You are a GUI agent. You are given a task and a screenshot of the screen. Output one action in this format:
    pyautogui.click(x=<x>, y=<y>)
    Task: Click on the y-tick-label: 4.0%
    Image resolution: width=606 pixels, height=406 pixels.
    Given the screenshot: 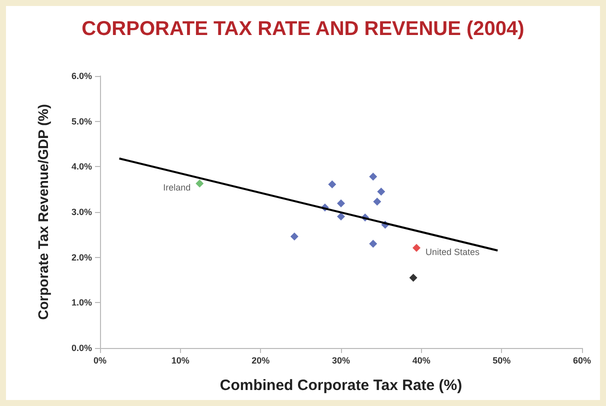 What is the action you would take?
    pyautogui.click(x=81, y=167)
    